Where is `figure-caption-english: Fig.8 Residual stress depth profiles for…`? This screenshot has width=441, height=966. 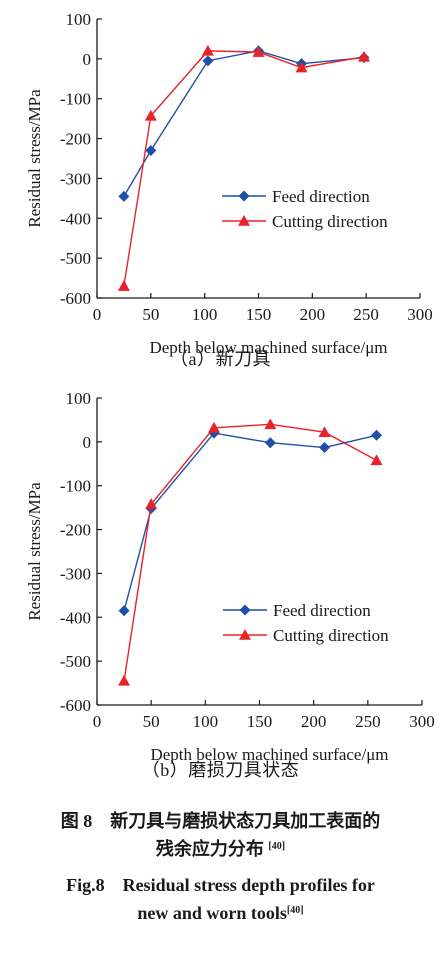 figure-caption-english: Fig.8 Residual stress depth profiles for… is located at coordinates (220, 899).